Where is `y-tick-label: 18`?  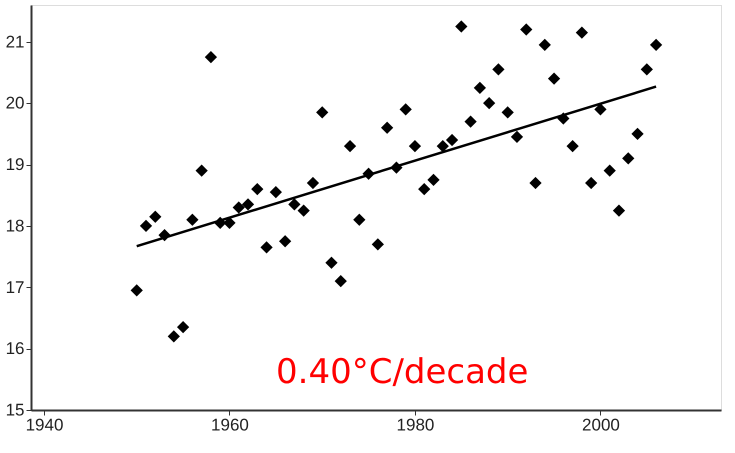 y-tick-label: 18 is located at coordinates (15, 226).